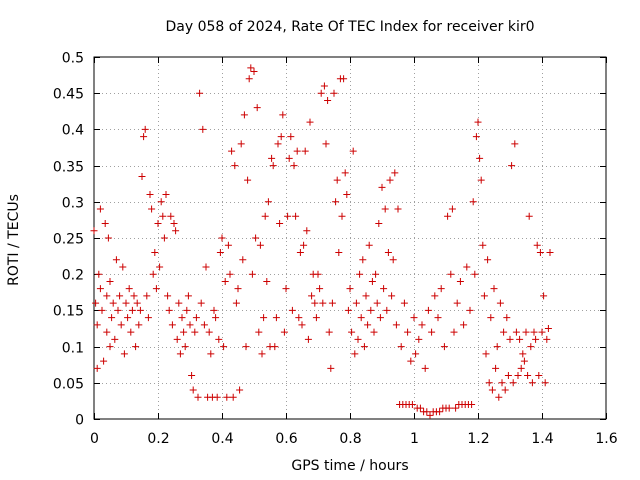  What do you see at coordinates (79, 421) in the screenshot?
I see `y-tick-label: 0` at bounding box center [79, 421].